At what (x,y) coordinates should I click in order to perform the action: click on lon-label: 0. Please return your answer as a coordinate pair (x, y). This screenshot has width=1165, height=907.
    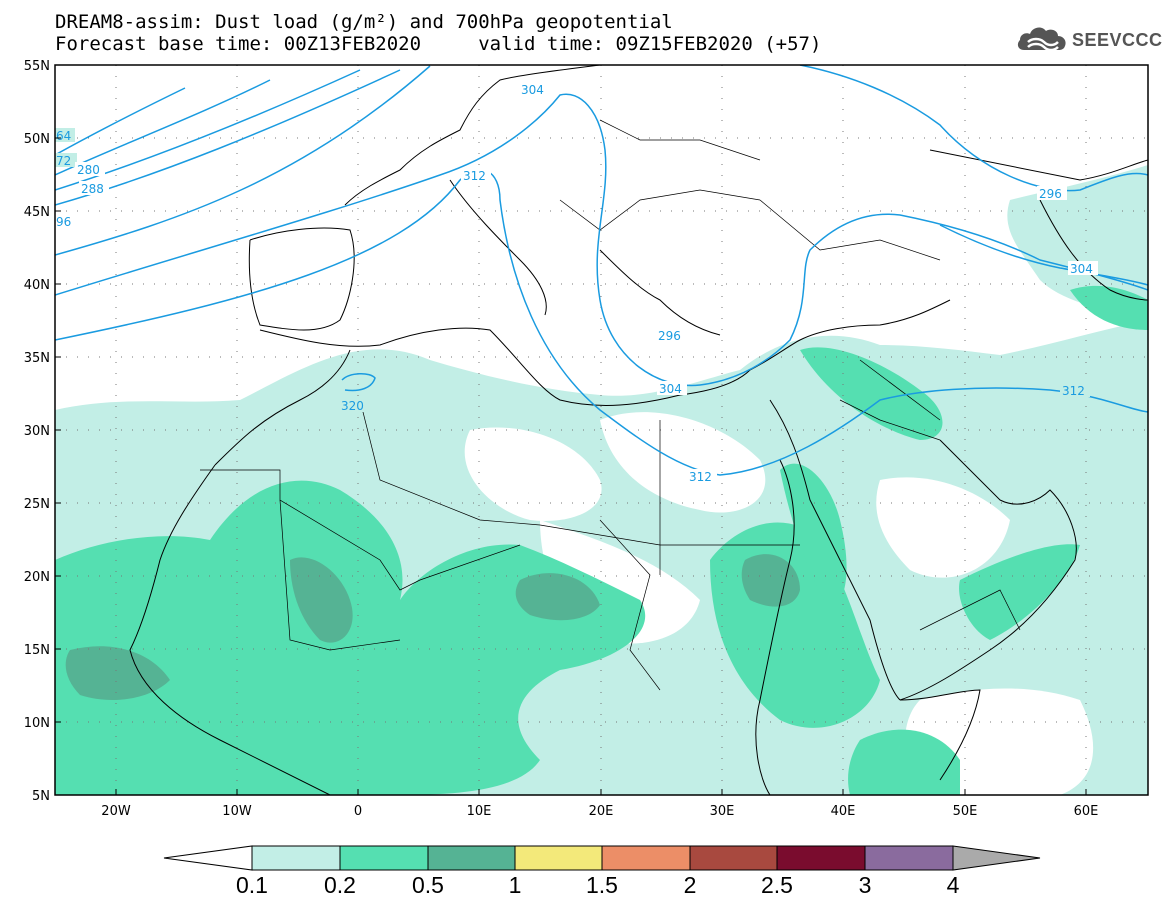
    Looking at the image, I should click on (358, 811).